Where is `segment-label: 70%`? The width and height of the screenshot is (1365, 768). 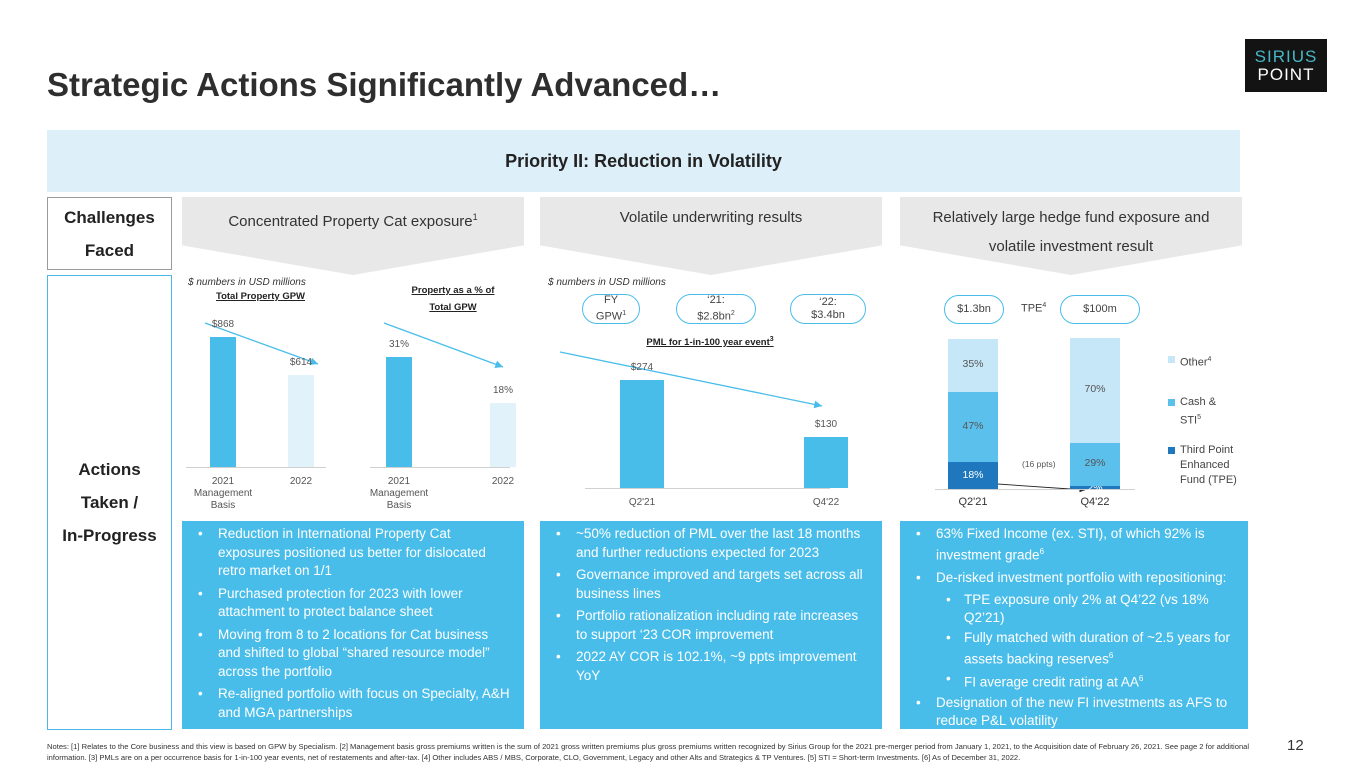
segment-label: 70% is located at coordinates (1095, 389).